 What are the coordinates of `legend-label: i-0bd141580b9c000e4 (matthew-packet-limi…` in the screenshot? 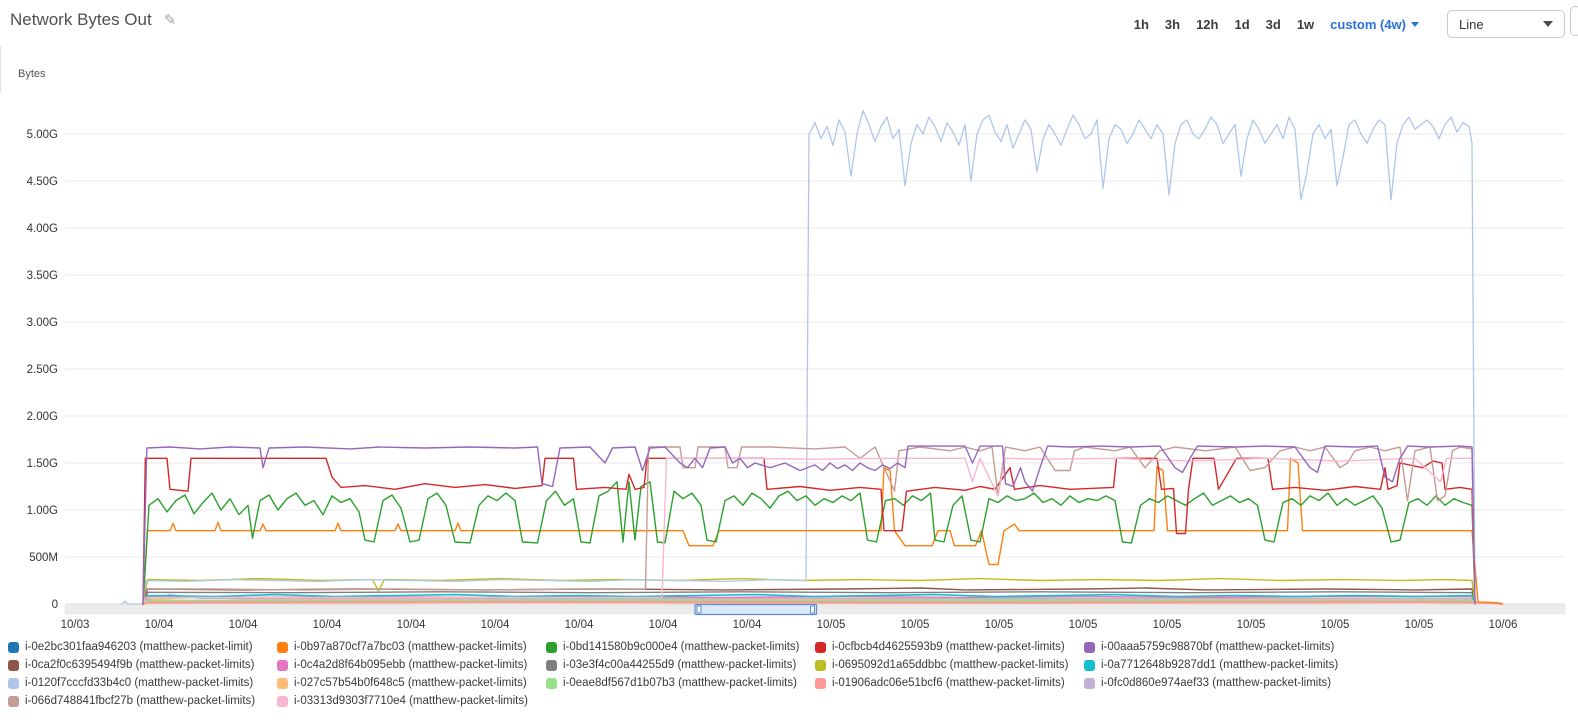 It's located at (681, 647).